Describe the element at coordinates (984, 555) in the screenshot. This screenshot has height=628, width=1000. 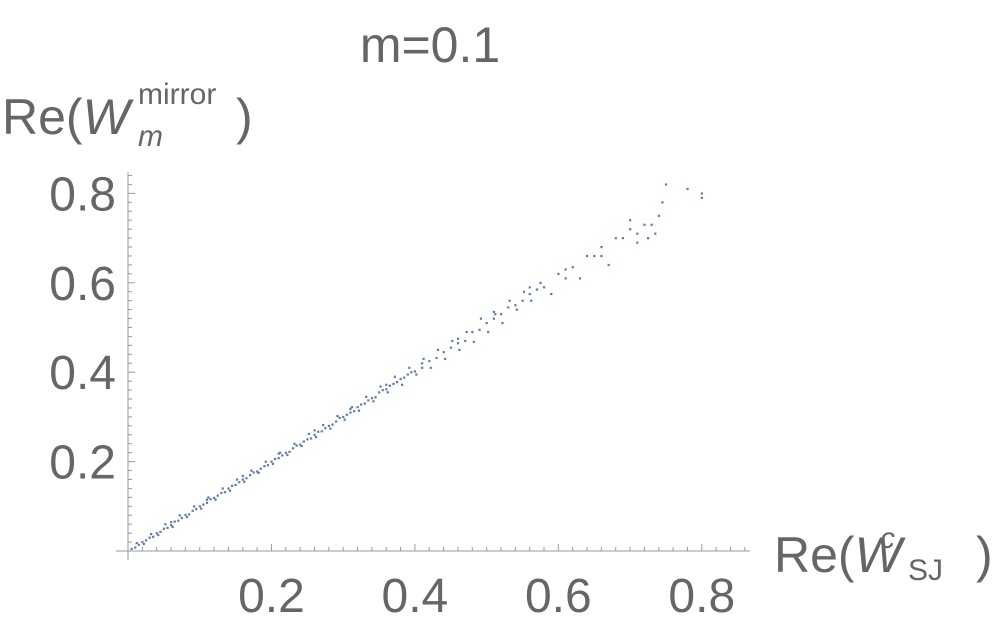
I see `x-axis-label-suffix: )` at that location.